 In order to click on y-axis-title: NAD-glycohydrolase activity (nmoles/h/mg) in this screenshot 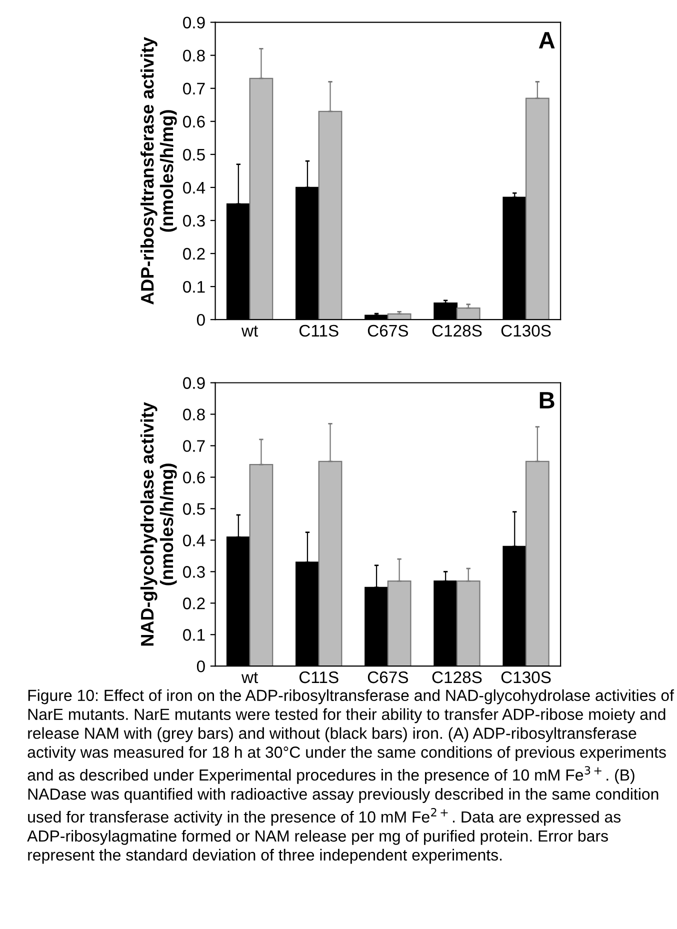, I will do `click(158, 524)`.